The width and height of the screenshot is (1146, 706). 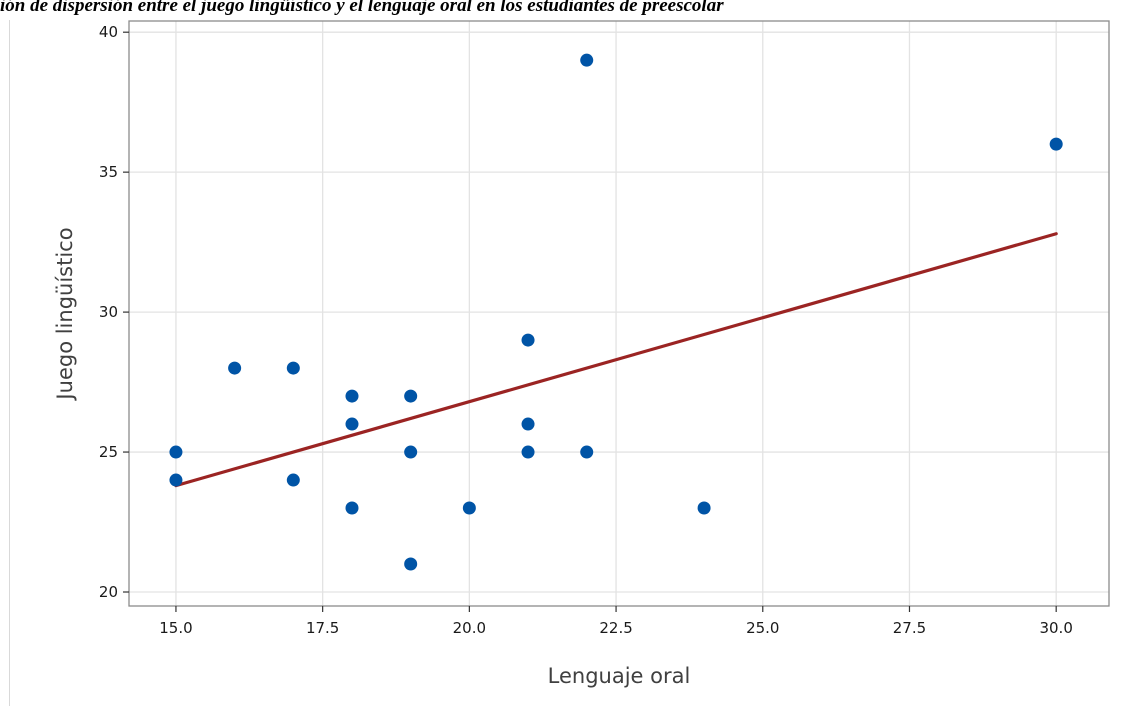 I want to click on x-tick-label: 22.5, so click(x=615, y=628).